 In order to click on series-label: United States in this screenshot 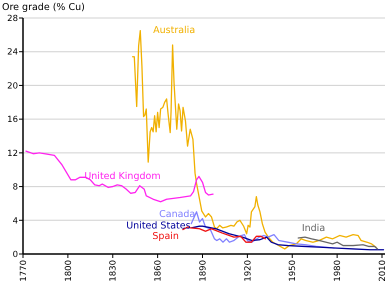, I will do `click(158, 226)`.